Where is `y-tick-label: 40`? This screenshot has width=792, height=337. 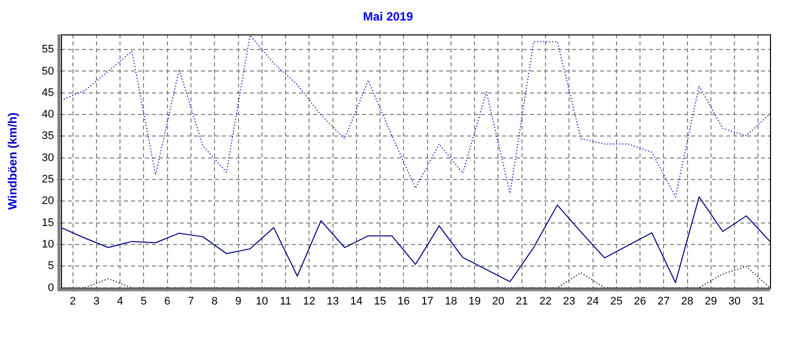
y-tick-label: 40 is located at coordinates (48, 114).